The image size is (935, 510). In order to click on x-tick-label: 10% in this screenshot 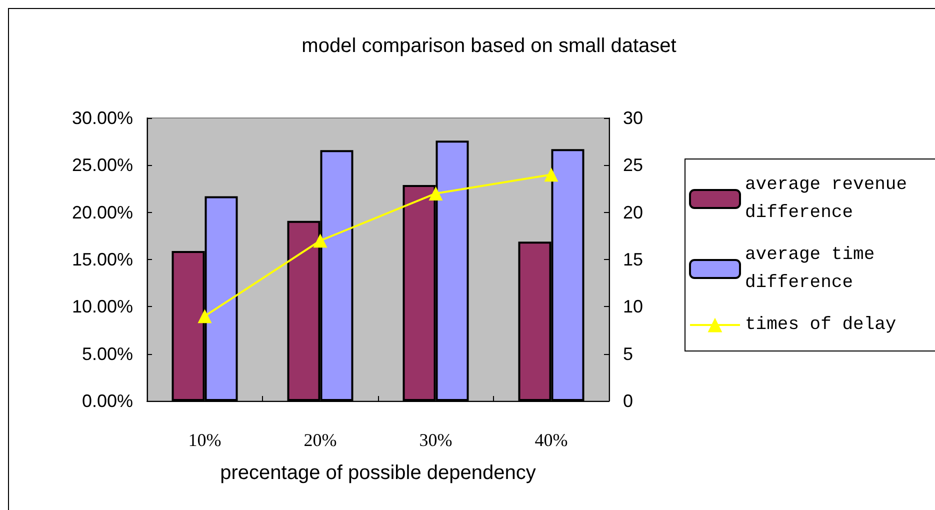, I will do `click(205, 440)`.